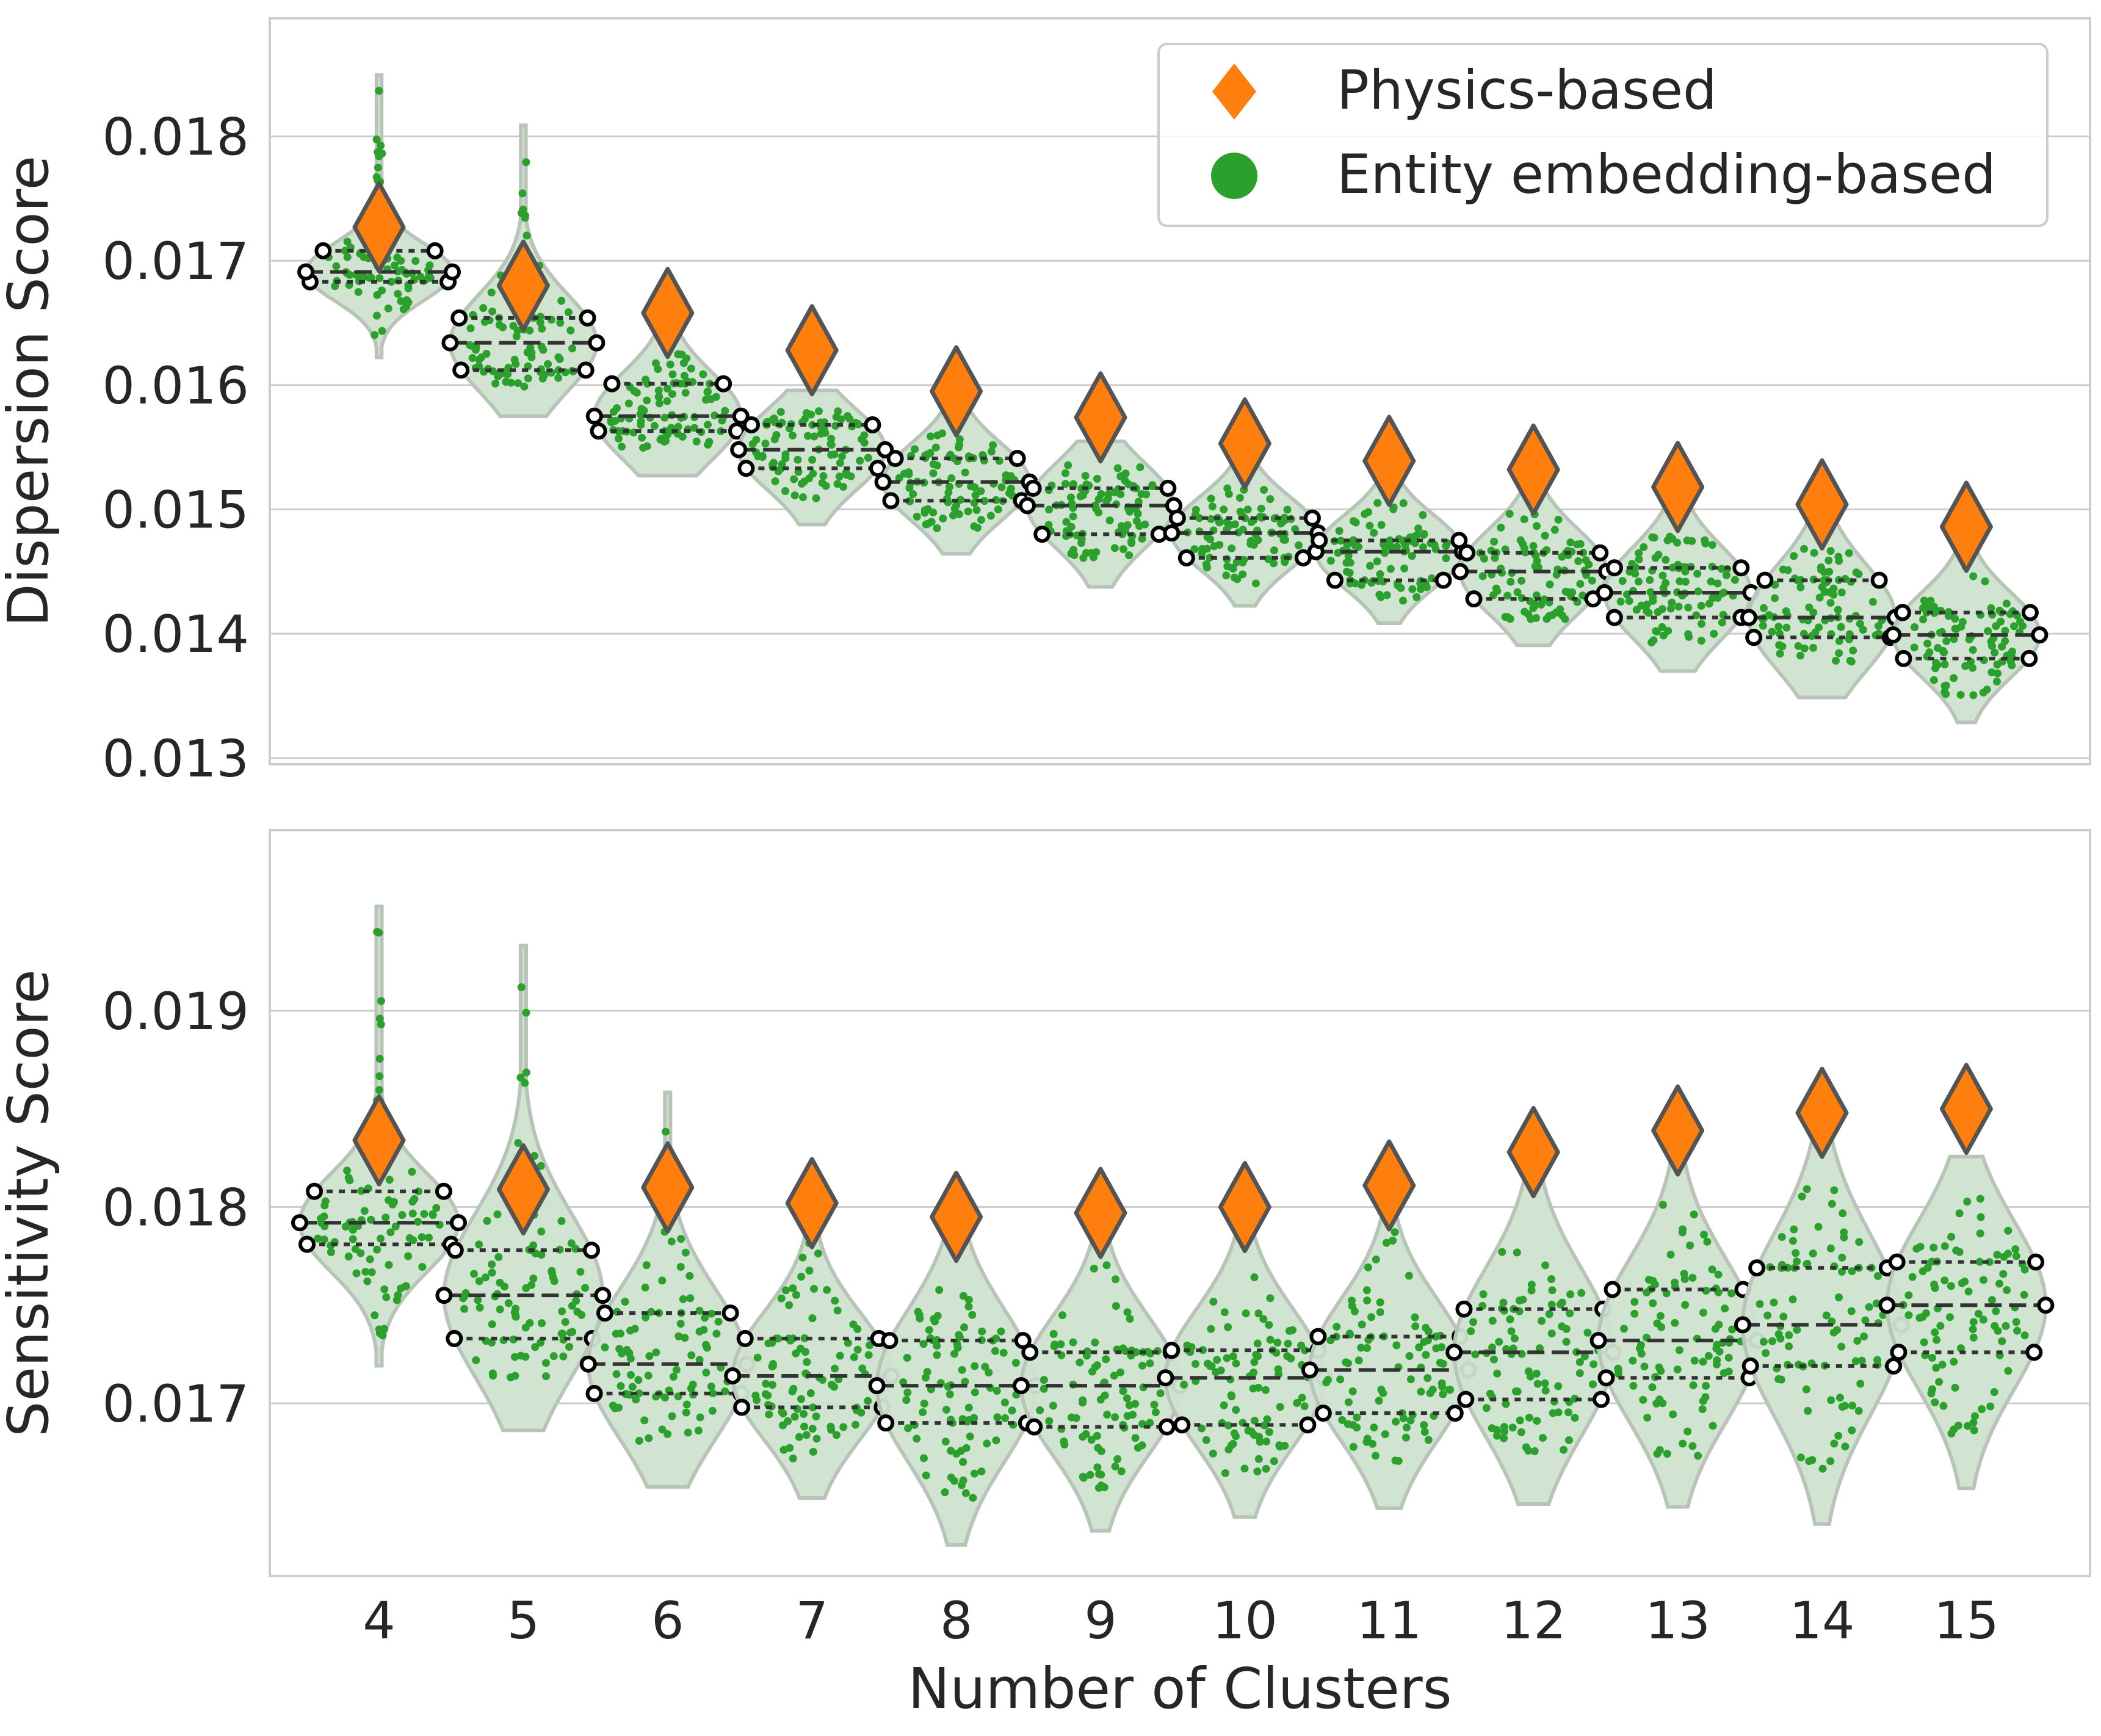 The image size is (2101, 1736). What do you see at coordinates (1678, 1130) in the screenshot?
I see `sensitivity-physics-diamond` at bounding box center [1678, 1130].